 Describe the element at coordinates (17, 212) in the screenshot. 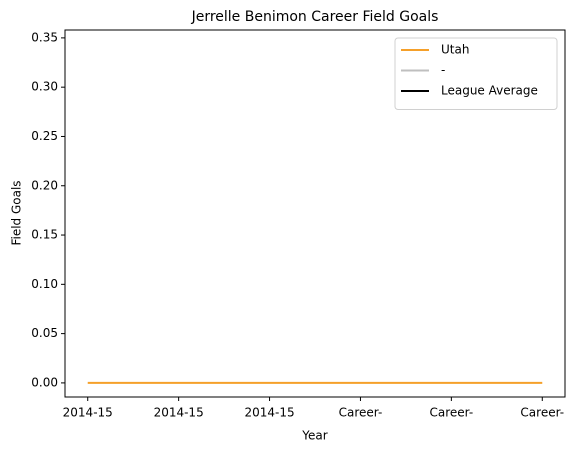

I see `y-axis-label: Field Goals` at that location.